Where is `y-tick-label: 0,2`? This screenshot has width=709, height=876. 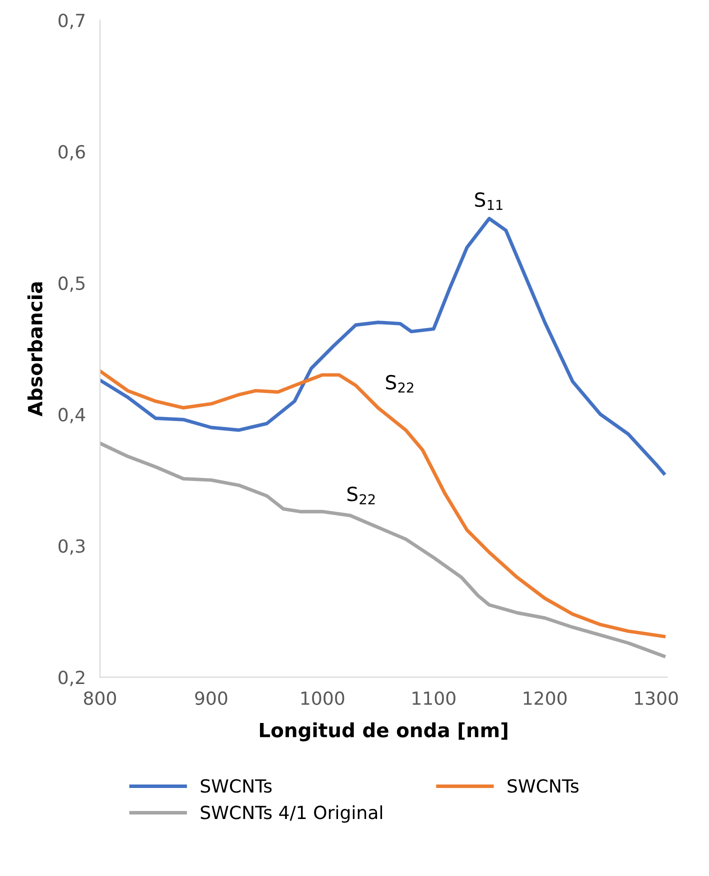 y-tick-label: 0,2 is located at coordinates (71, 678).